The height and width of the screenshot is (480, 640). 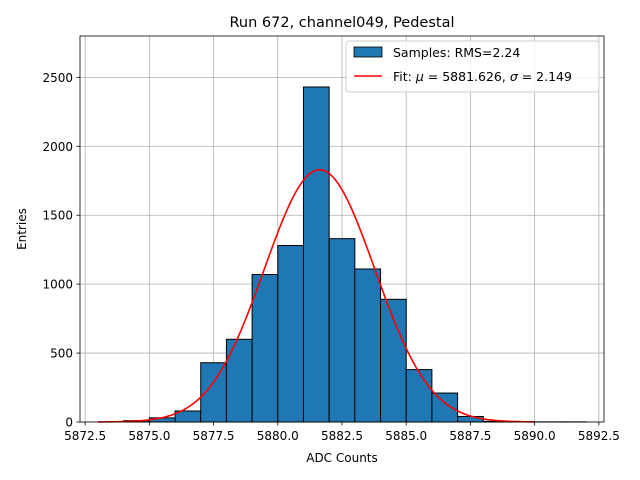 What do you see at coordinates (467, 76) in the screenshot?
I see `legend-fit-mu-value: = 5881.626,` at bounding box center [467, 76].